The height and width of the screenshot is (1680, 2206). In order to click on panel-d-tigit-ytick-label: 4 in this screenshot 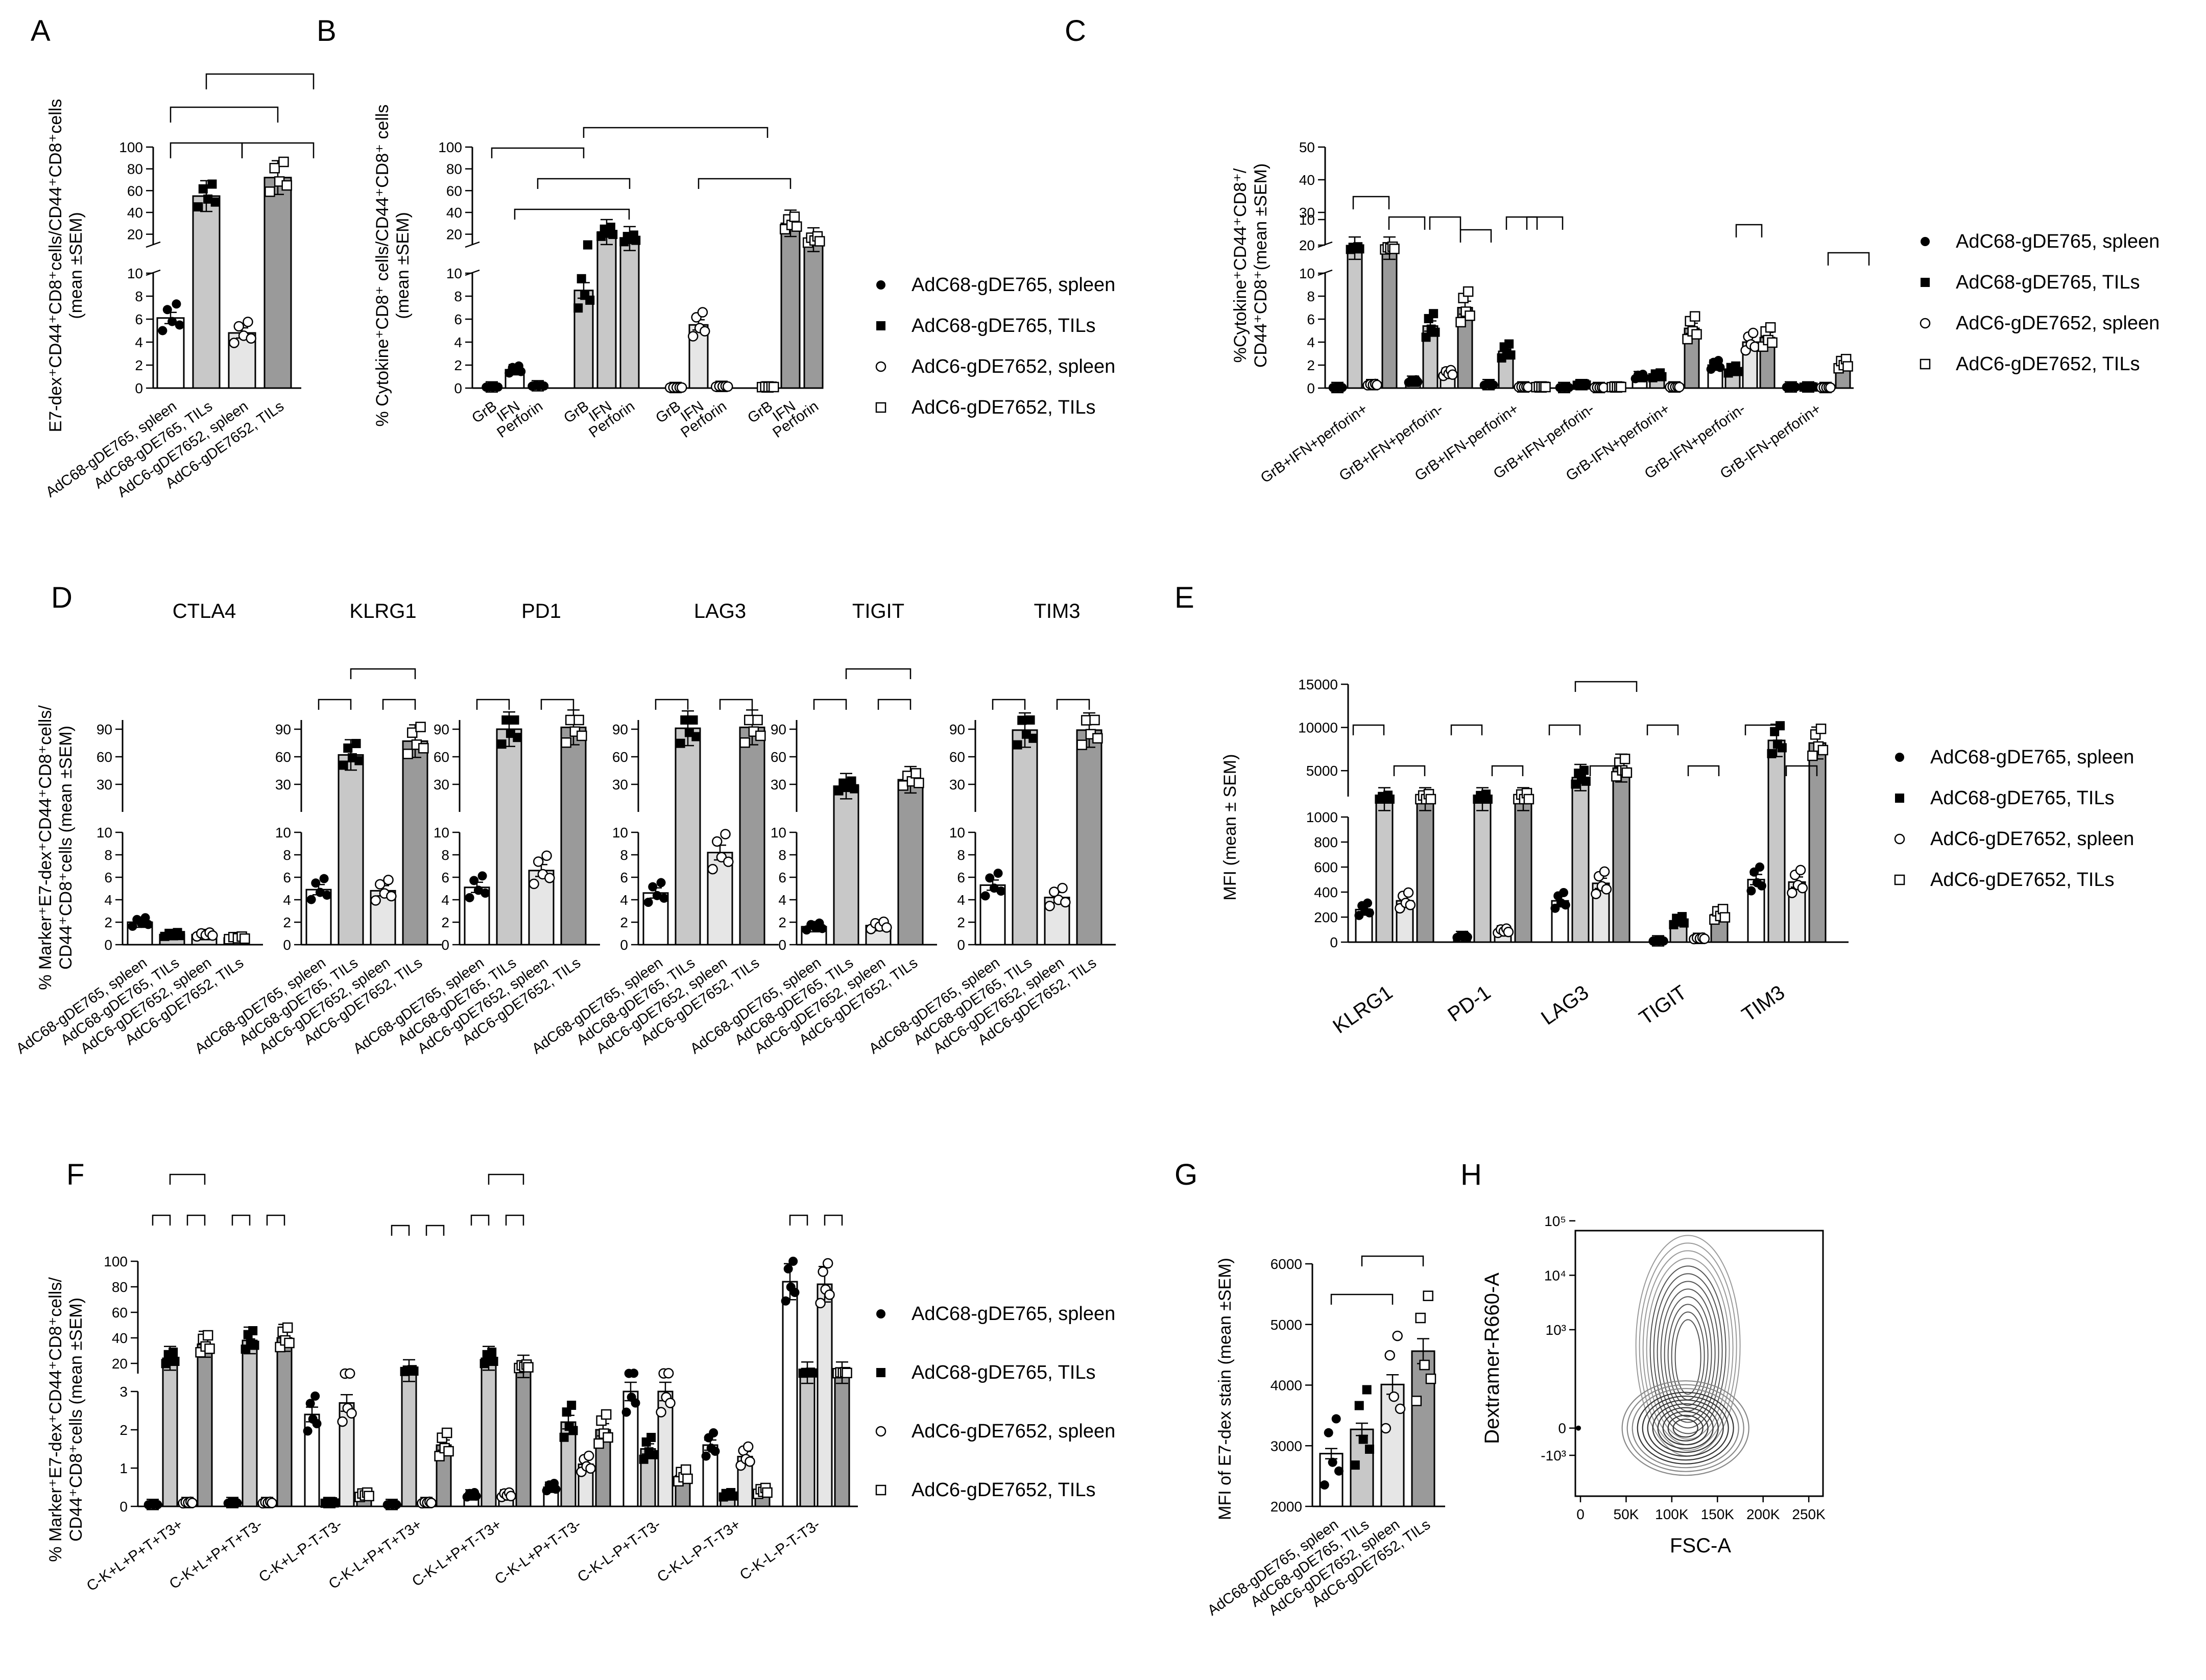, I will do `click(782, 900)`.